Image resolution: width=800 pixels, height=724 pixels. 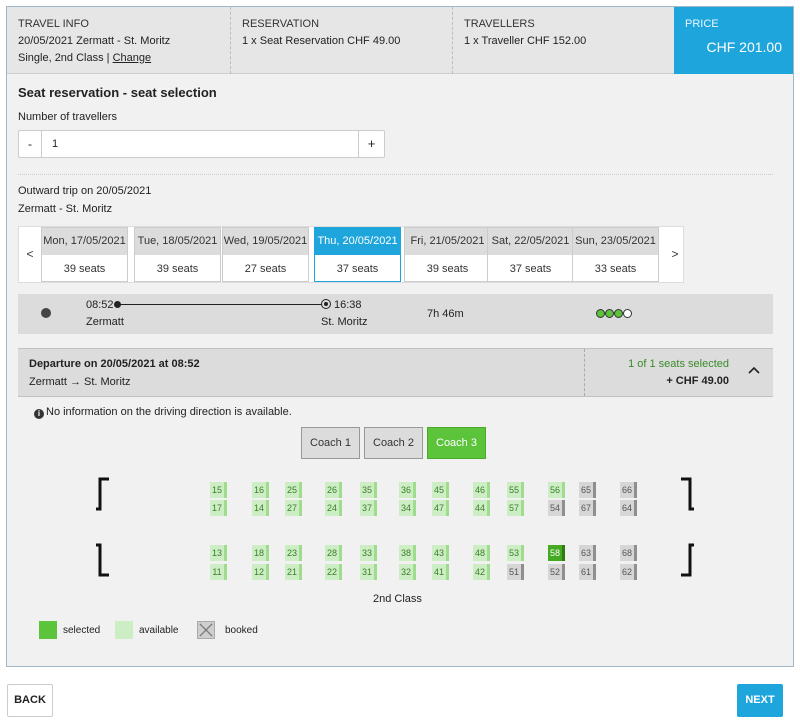 What do you see at coordinates (357, 269) in the screenshot?
I see `day-seats: 37 seats` at bounding box center [357, 269].